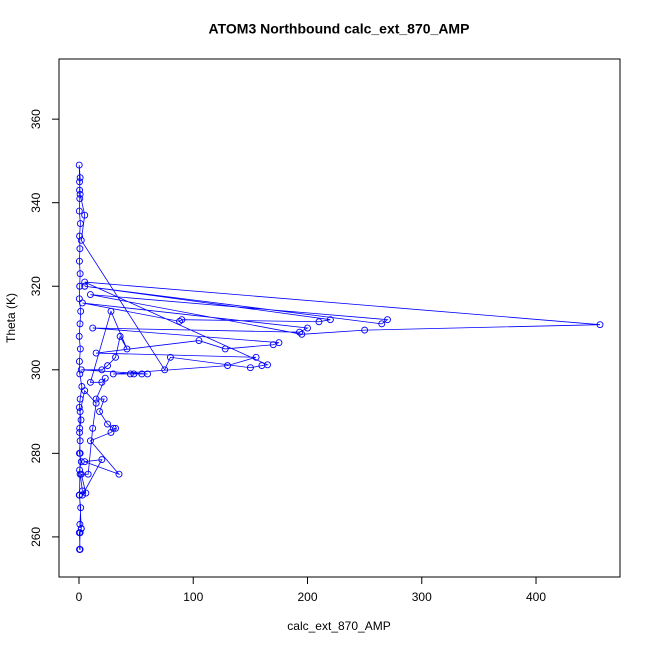  Describe the element at coordinates (339, 29) in the screenshot. I see `chart-title: ATOM3 Northbound calc_ext_870_AMP` at that location.